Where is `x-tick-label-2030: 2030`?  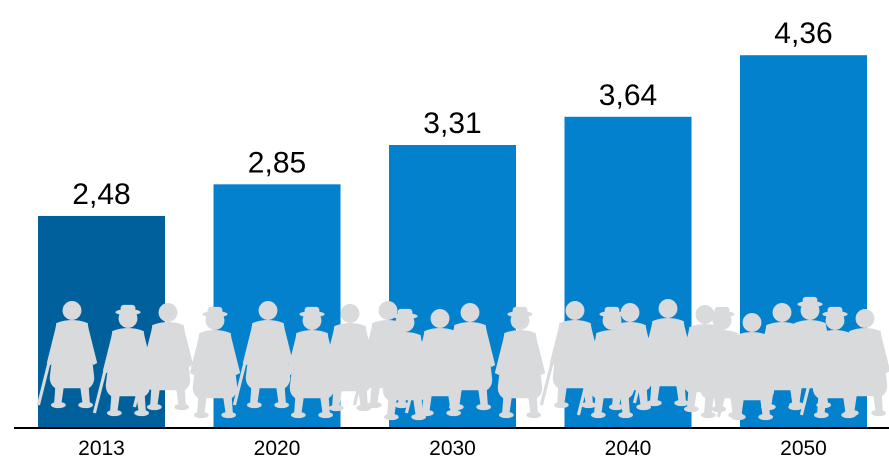 x-tick-label-2030: 2030 is located at coordinates (452, 448).